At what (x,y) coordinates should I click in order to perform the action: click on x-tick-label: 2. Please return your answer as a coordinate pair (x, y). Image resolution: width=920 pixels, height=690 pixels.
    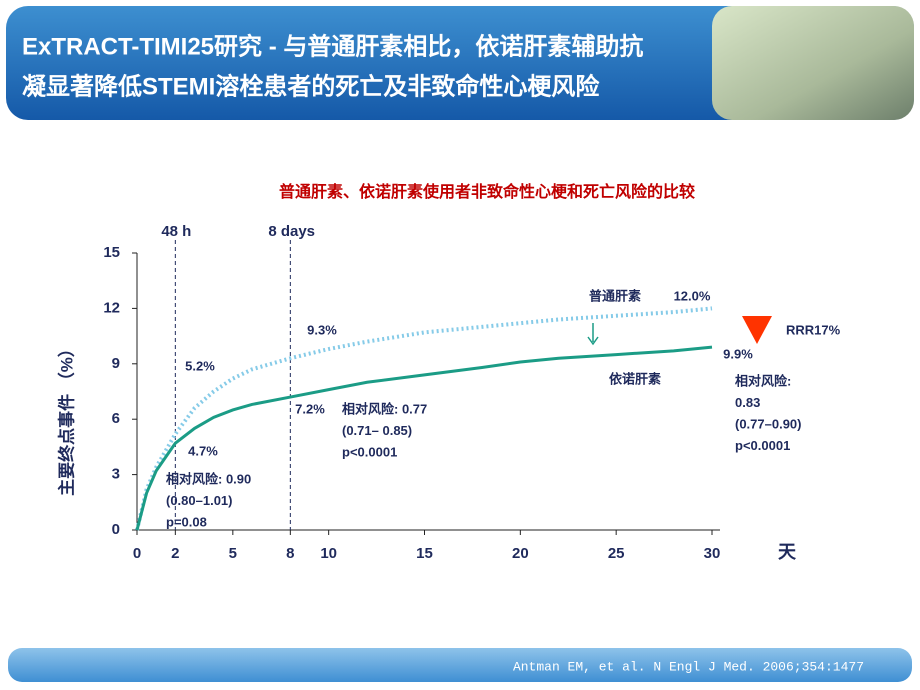
    Looking at the image, I should click on (175, 553).